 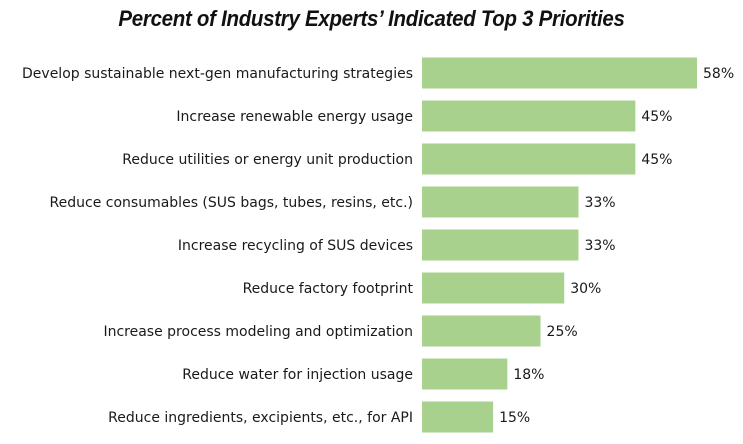 I want to click on value-label: 30%, so click(x=585, y=289).